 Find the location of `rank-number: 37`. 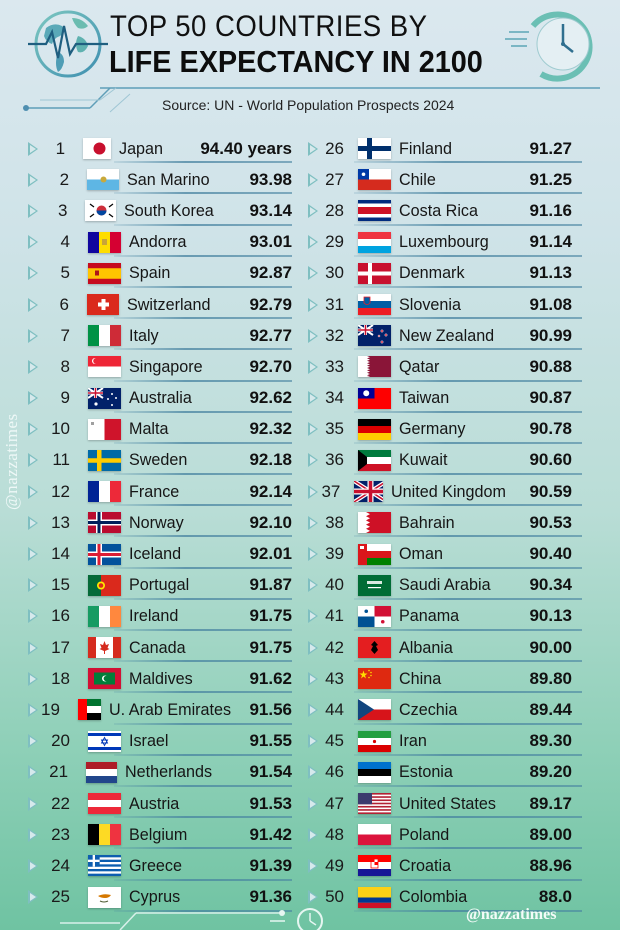

rank-number: 37 is located at coordinates (331, 491).